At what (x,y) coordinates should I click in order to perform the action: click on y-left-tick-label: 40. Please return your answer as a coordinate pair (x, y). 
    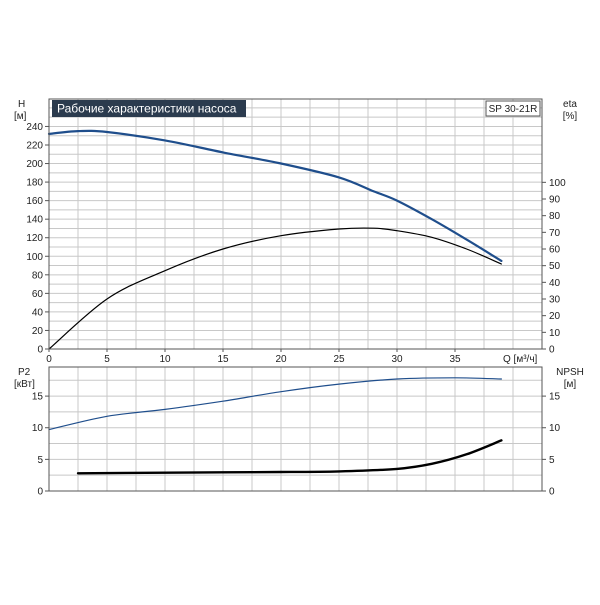
    Looking at the image, I should click on (38, 312).